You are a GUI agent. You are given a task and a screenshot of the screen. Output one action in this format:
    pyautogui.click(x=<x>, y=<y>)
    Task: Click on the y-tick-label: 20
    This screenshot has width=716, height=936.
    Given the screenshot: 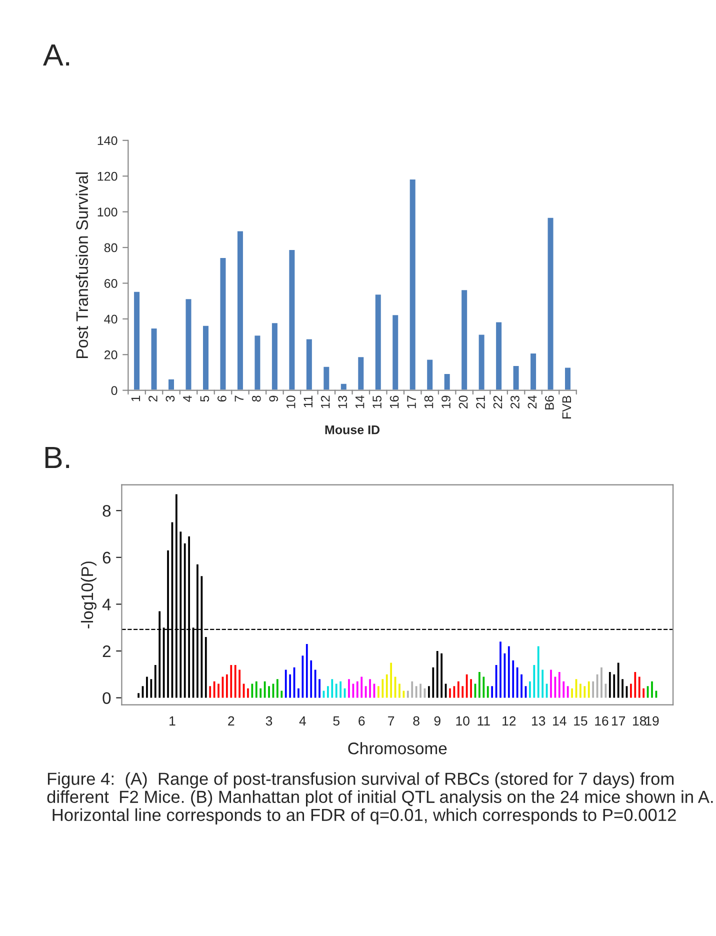 What is the action you would take?
    pyautogui.click(x=111, y=355)
    